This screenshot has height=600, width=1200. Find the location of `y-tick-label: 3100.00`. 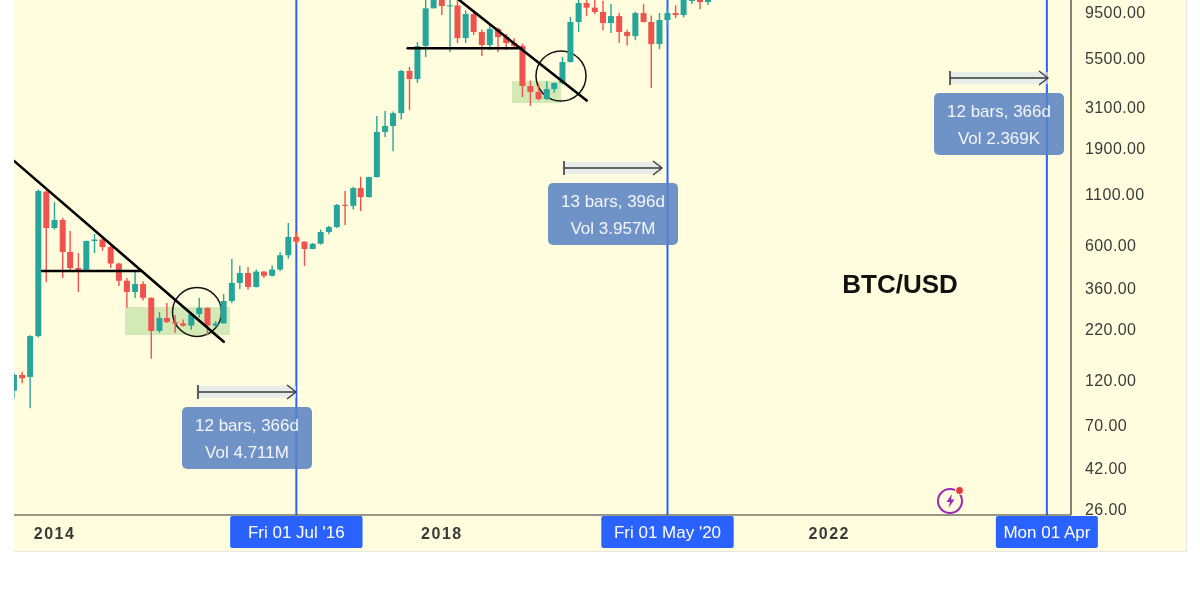

y-tick-label: 3100.00 is located at coordinates (1115, 107).